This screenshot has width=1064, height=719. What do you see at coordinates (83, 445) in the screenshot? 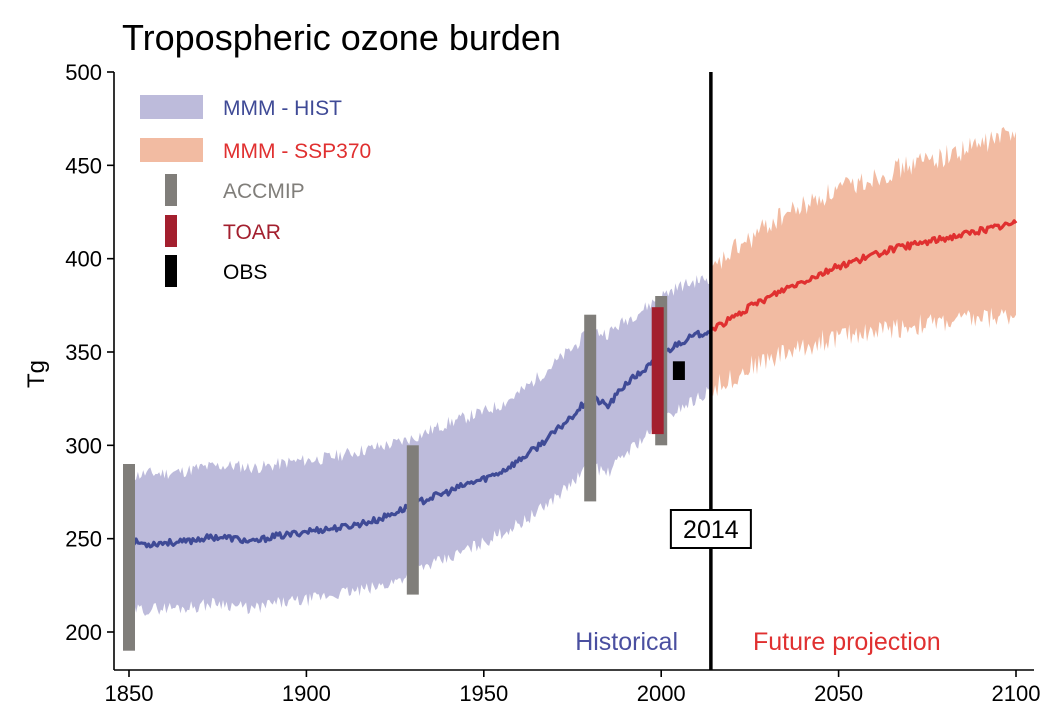
I see `y-tick-label: 300` at bounding box center [83, 445].